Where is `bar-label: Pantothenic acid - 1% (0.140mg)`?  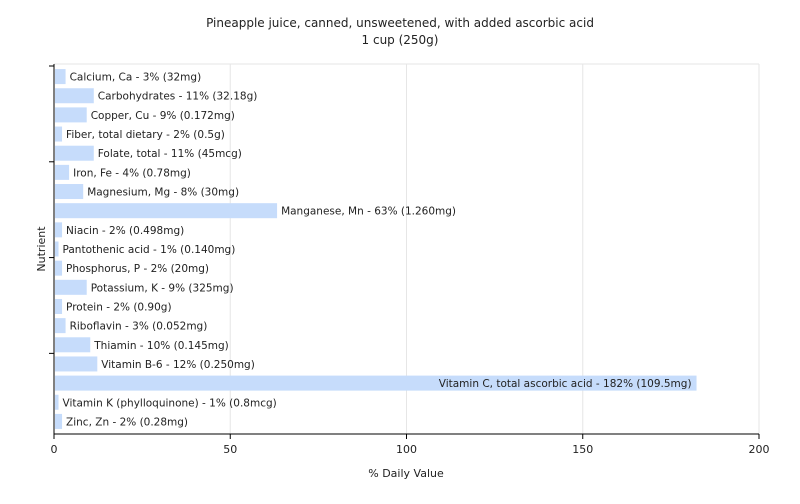 bar-label: Pantothenic acid - 1% (0.140mg) is located at coordinates (149, 250).